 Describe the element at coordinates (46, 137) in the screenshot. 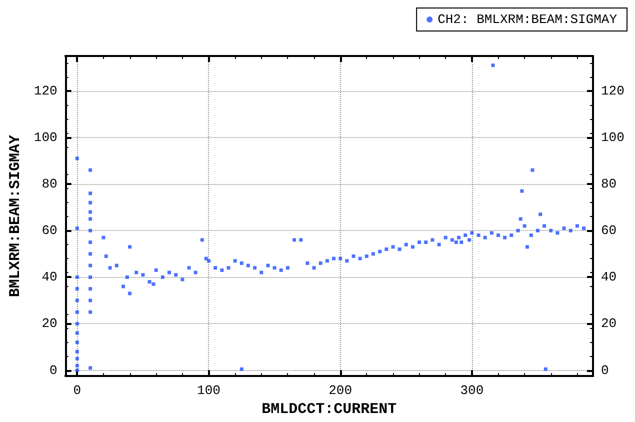

I see `y-tick-label: 100` at that location.